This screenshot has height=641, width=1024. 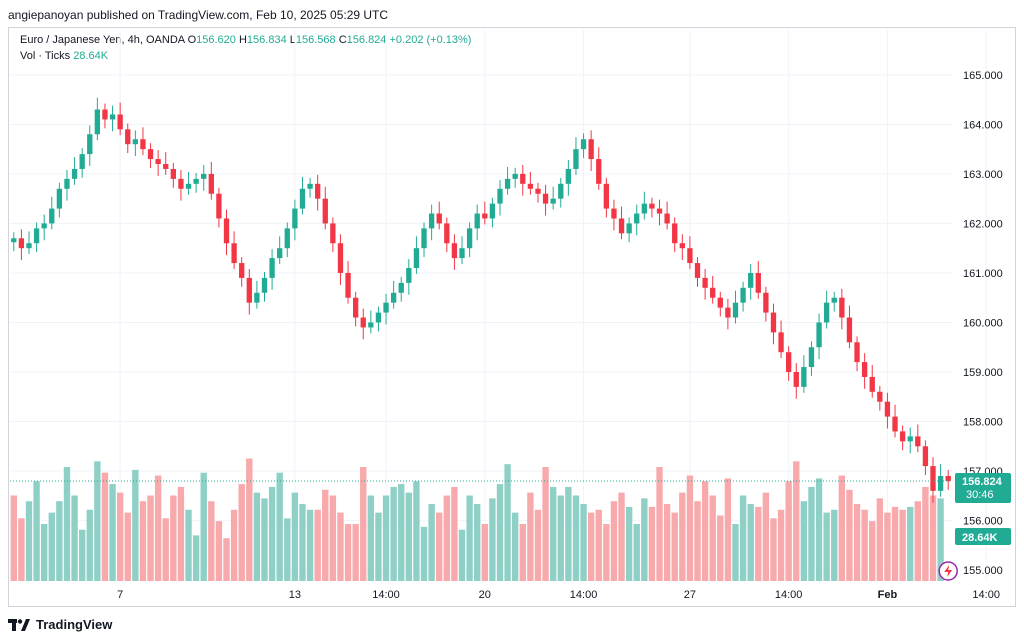 What do you see at coordinates (74, 624) in the screenshot?
I see `footer-brand: TradingView` at bounding box center [74, 624].